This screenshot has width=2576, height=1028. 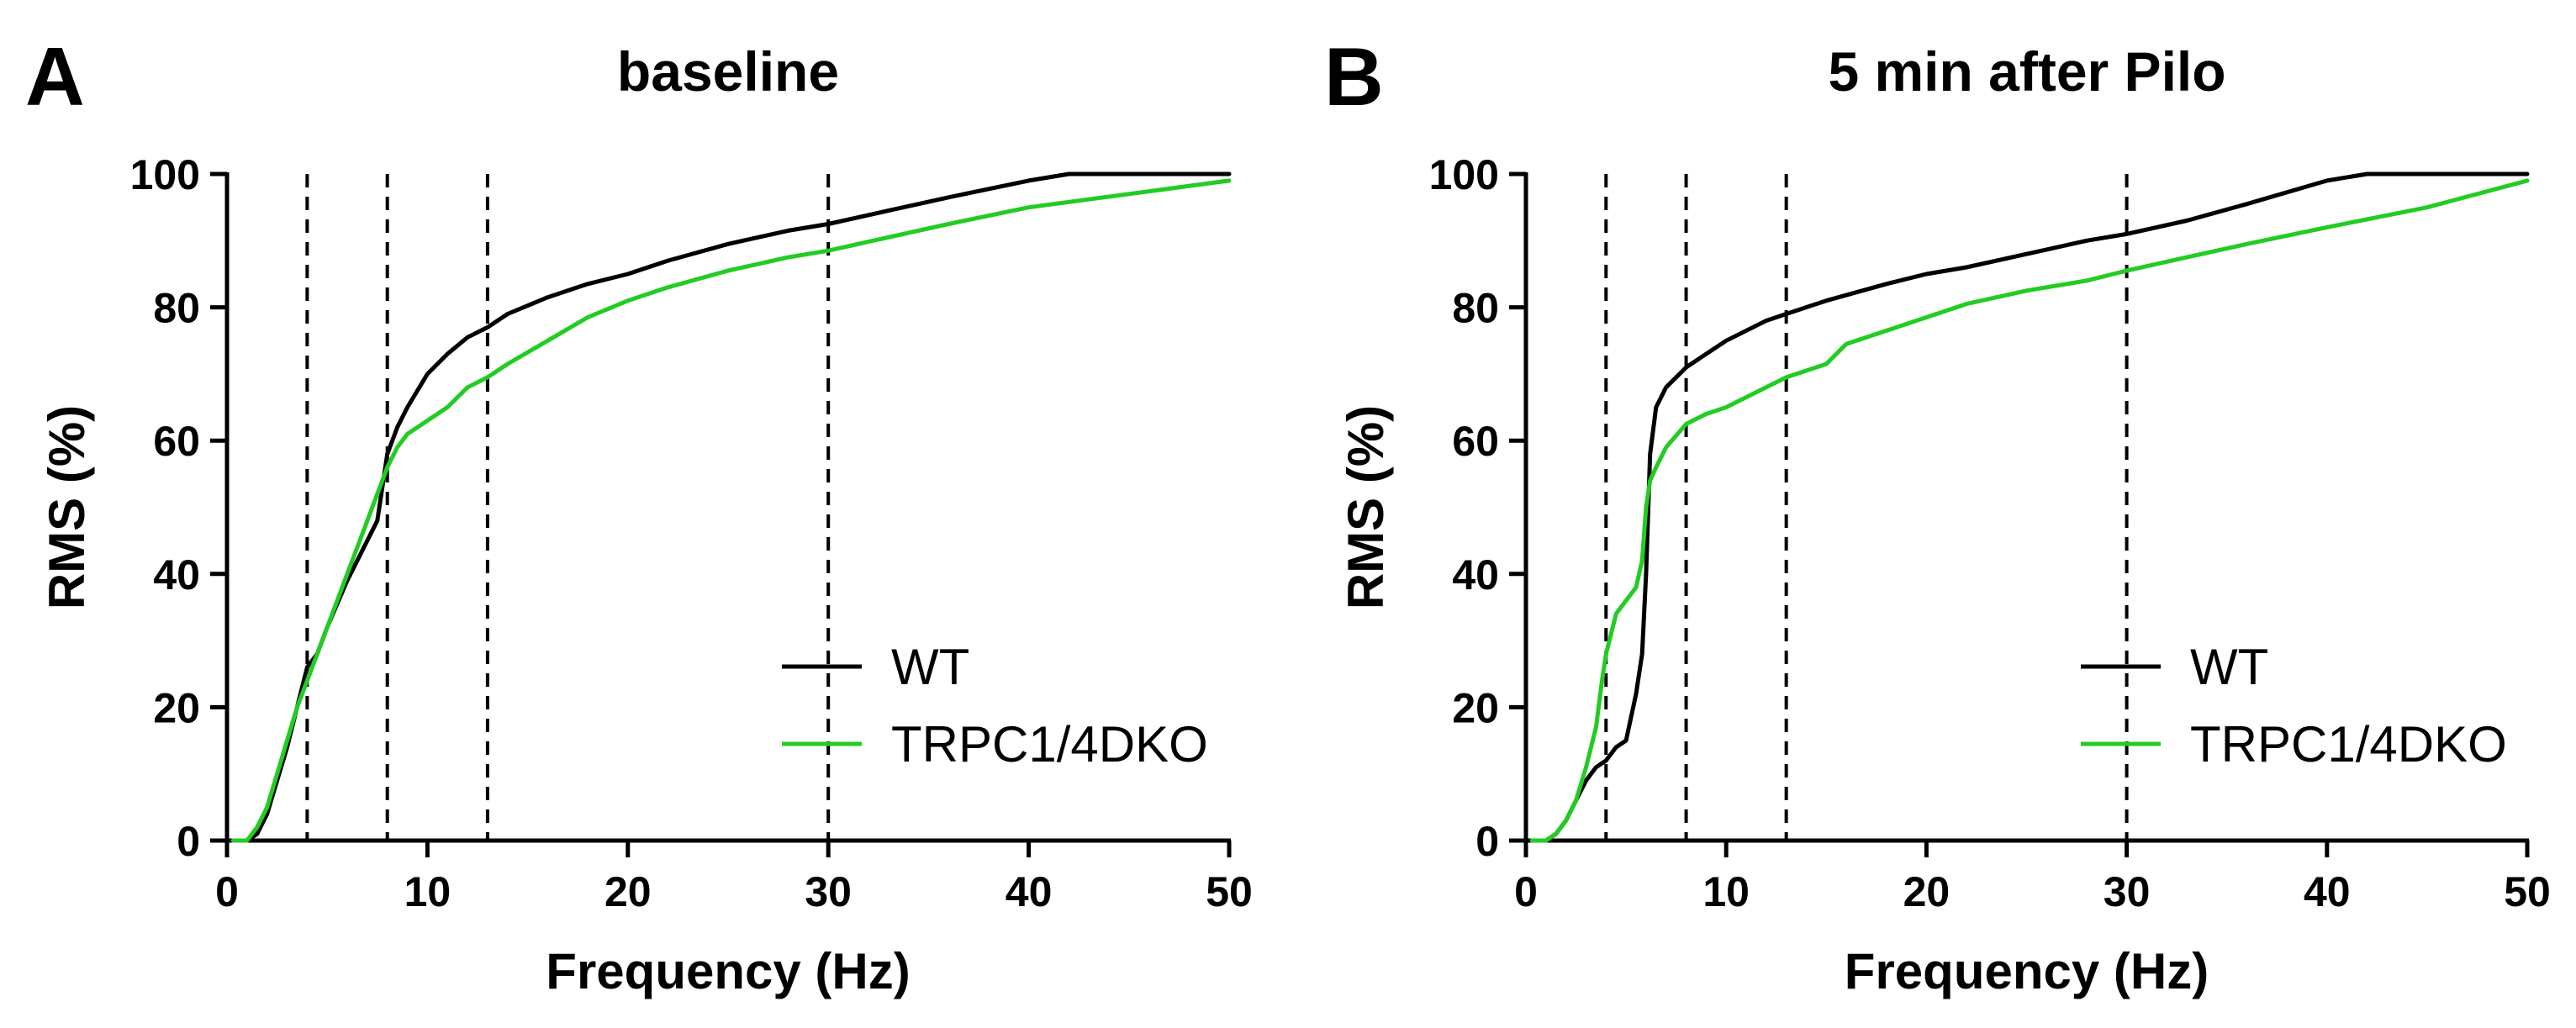 What do you see at coordinates (728, 71) in the screenshot?
I see `chart-title: baseline` at bounding box center [728, 71].